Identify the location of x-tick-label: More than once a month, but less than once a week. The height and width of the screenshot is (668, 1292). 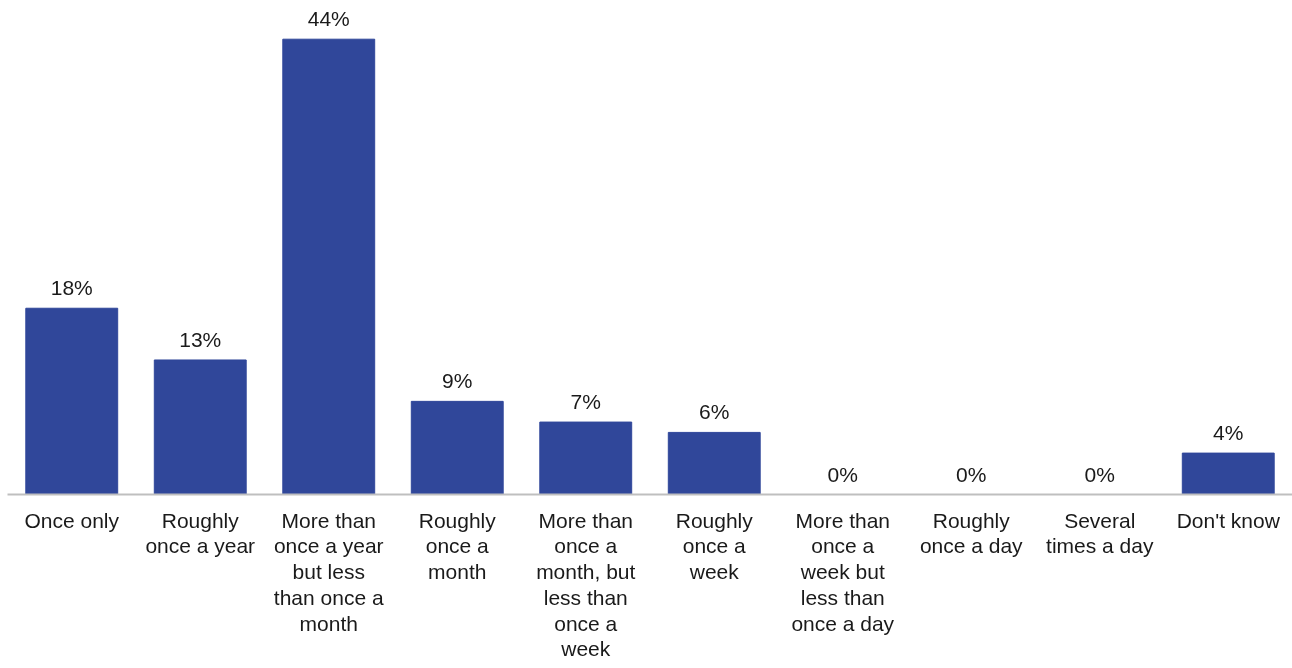
(586, 584).